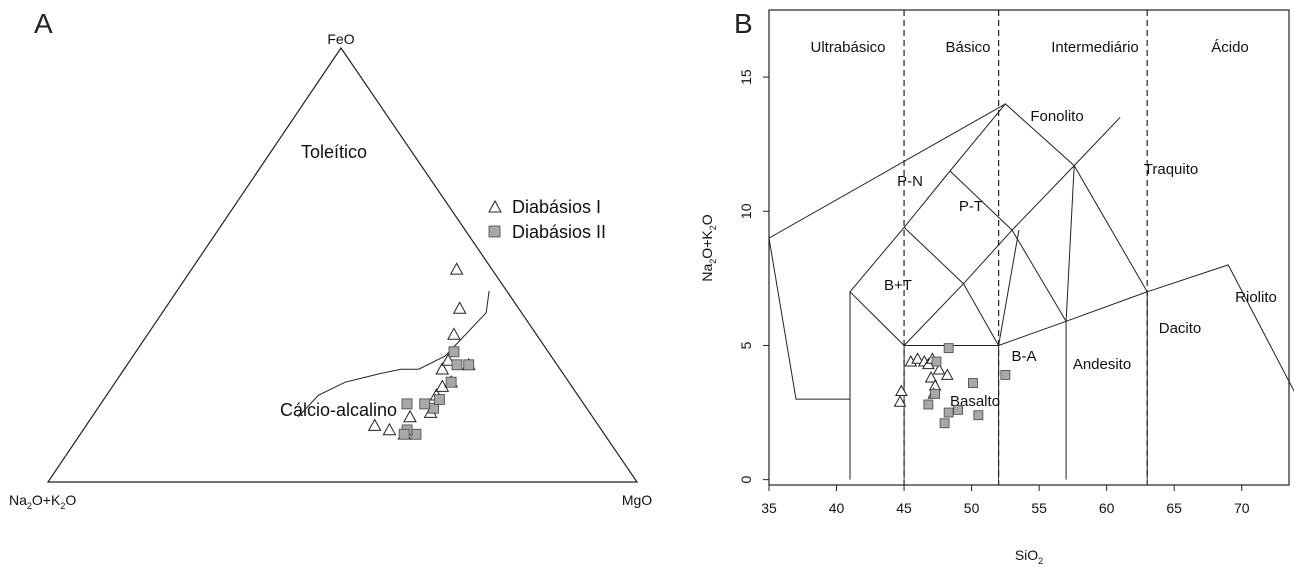 This screenshot has height=568, width=1294. I want to click on field-label-toleitico: Toleítico, so click(334, 152).